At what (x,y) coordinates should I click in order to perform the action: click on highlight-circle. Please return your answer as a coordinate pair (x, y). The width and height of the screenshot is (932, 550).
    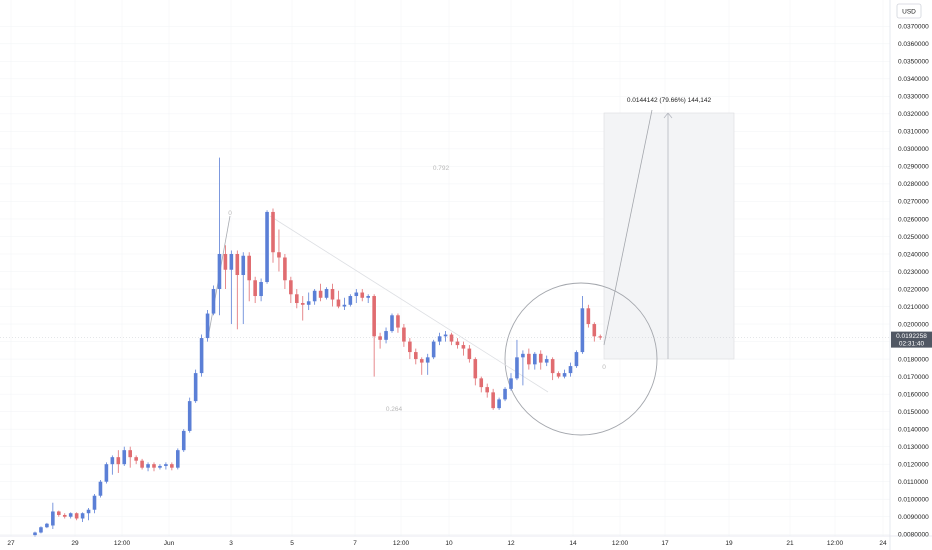
    Looking at the image, I should click on (581, 359).